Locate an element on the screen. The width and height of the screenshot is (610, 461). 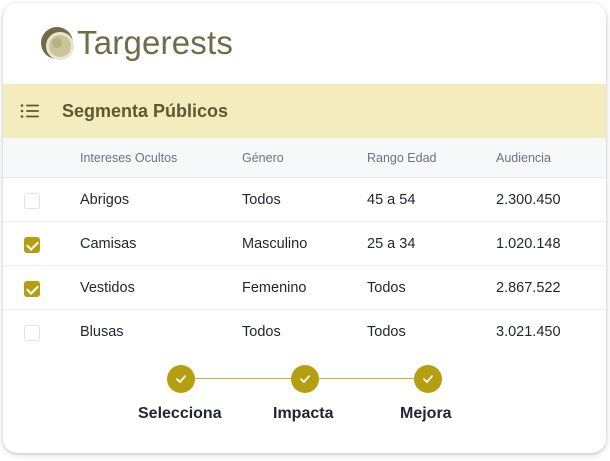
cell-audience: 1.020.148 is located at coordinates (528, 244).